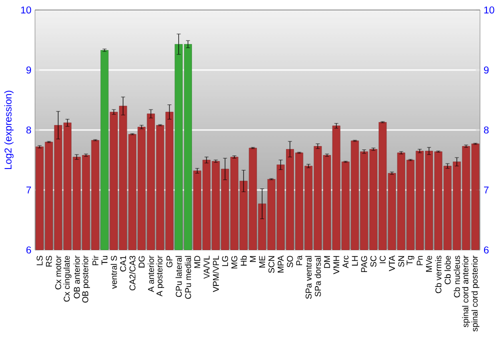 This screenshot has height=350, width=500. I want to click on x-tick-label: SPa dorsal, so click(317, 276).